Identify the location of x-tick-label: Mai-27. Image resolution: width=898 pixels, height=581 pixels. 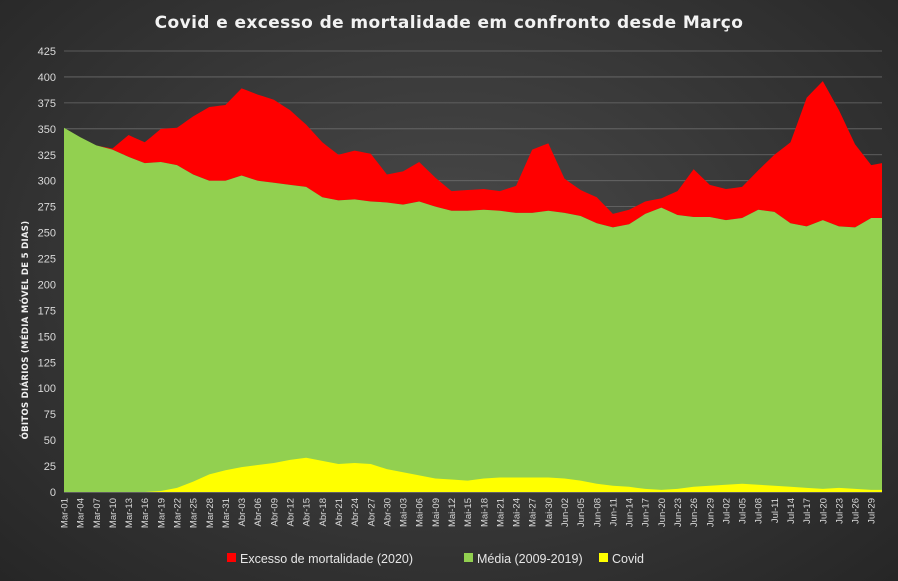
(533, 512).